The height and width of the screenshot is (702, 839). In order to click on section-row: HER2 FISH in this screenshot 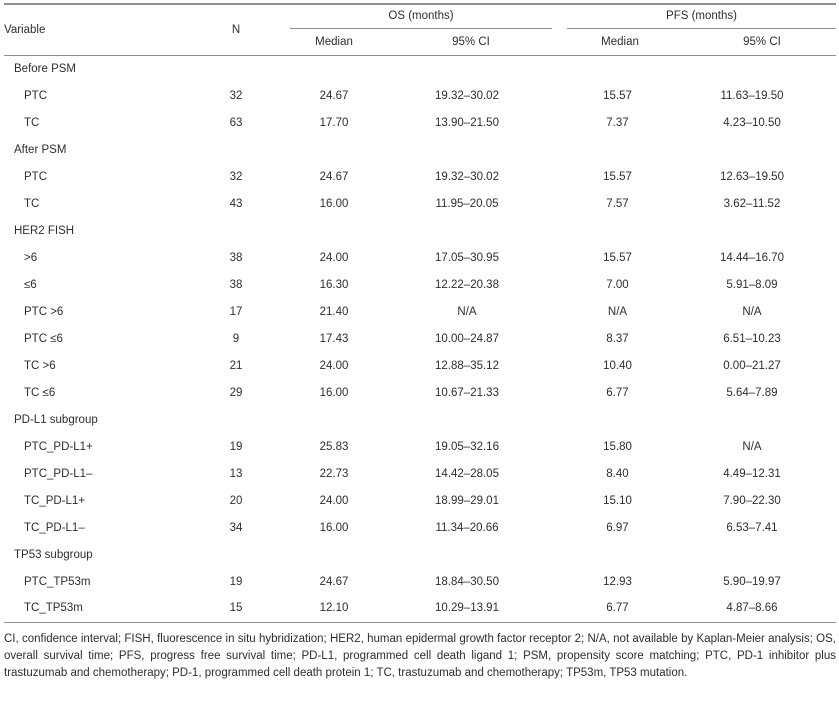, I will do `click(420, 230)`.